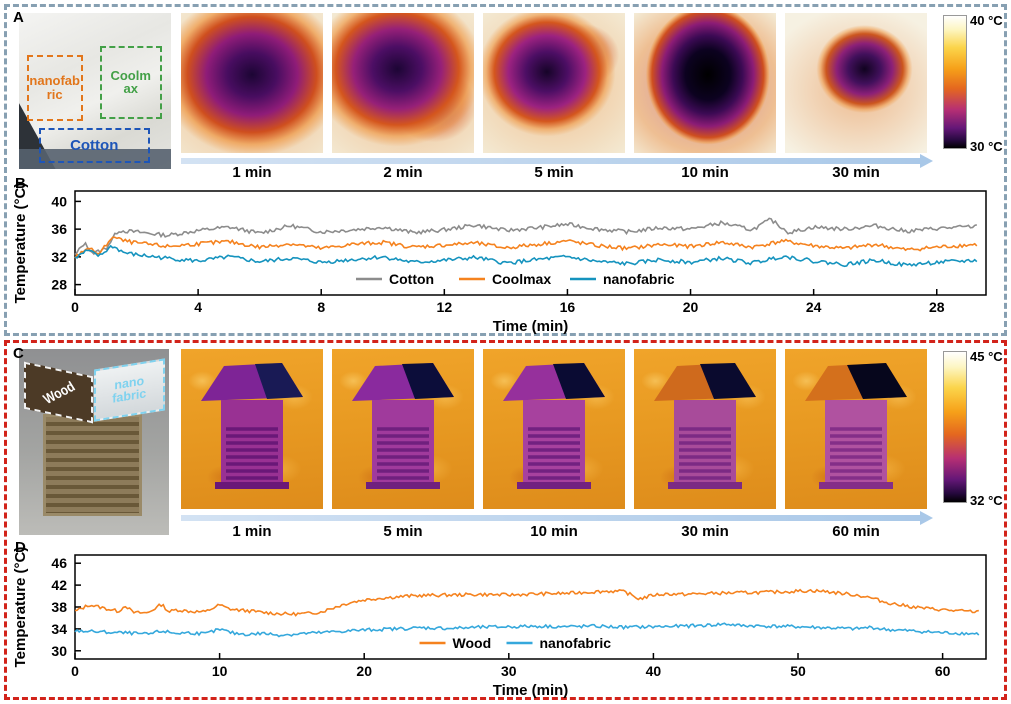  Describe the element at coordinates (856, 429) in the screenshot. I see `thermal-image-60min` at that location.